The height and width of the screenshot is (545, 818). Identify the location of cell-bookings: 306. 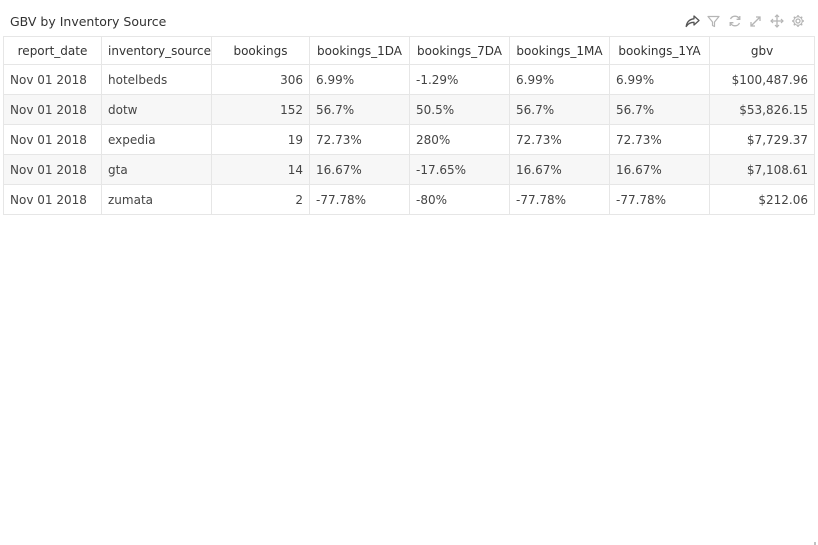
(260, 79).